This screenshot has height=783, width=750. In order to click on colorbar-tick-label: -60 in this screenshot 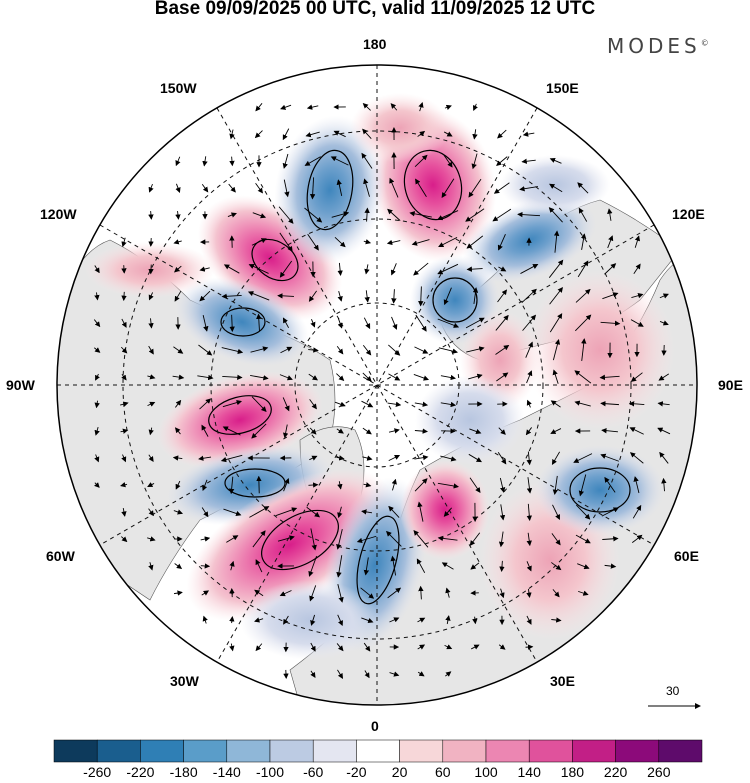, I will do `click(313, 772)`.